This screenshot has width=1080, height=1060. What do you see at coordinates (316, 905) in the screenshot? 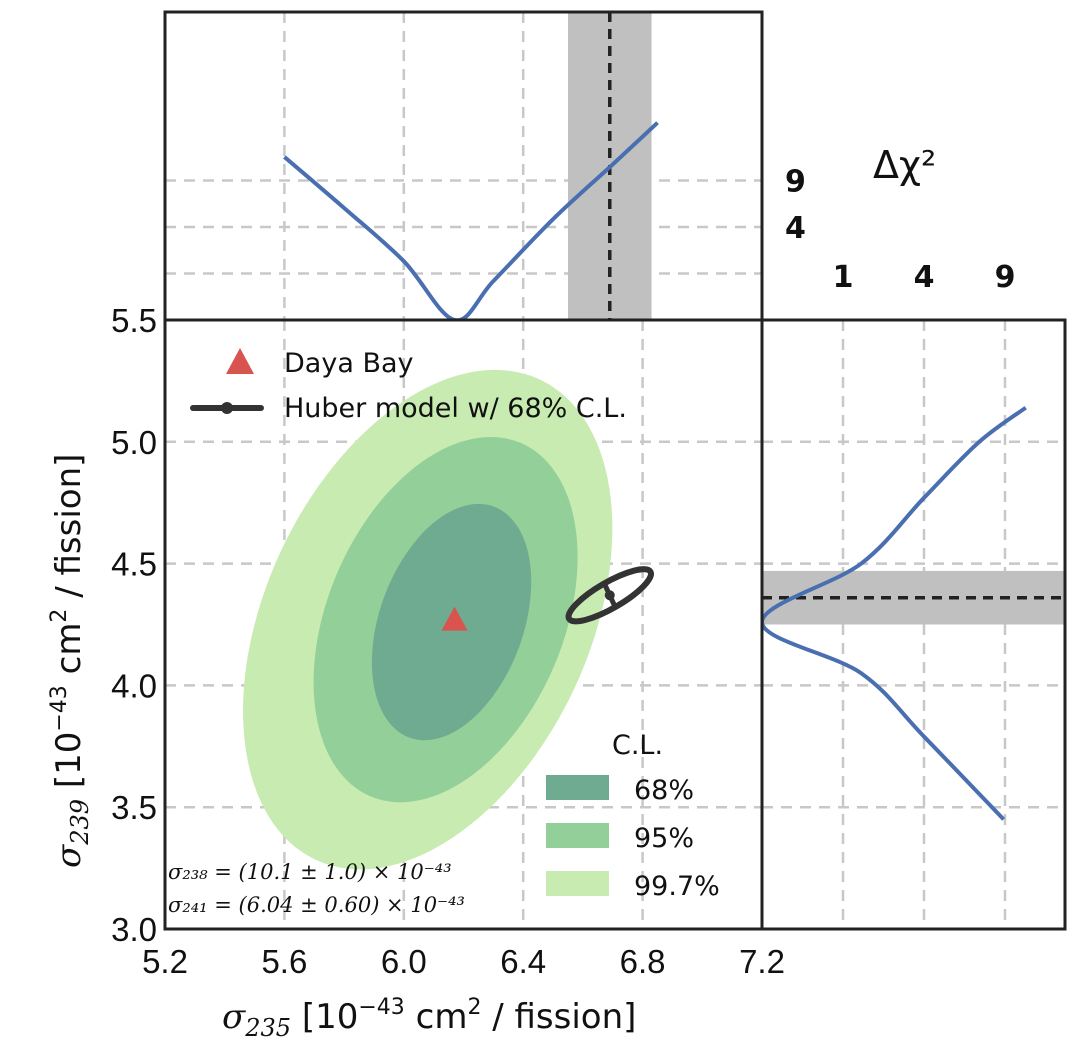
I see `annotation-sigma241: σ₂₄₁ = (6.04 ± 0.60) × 10⁻⁴³` at bounding box center [316, 905].